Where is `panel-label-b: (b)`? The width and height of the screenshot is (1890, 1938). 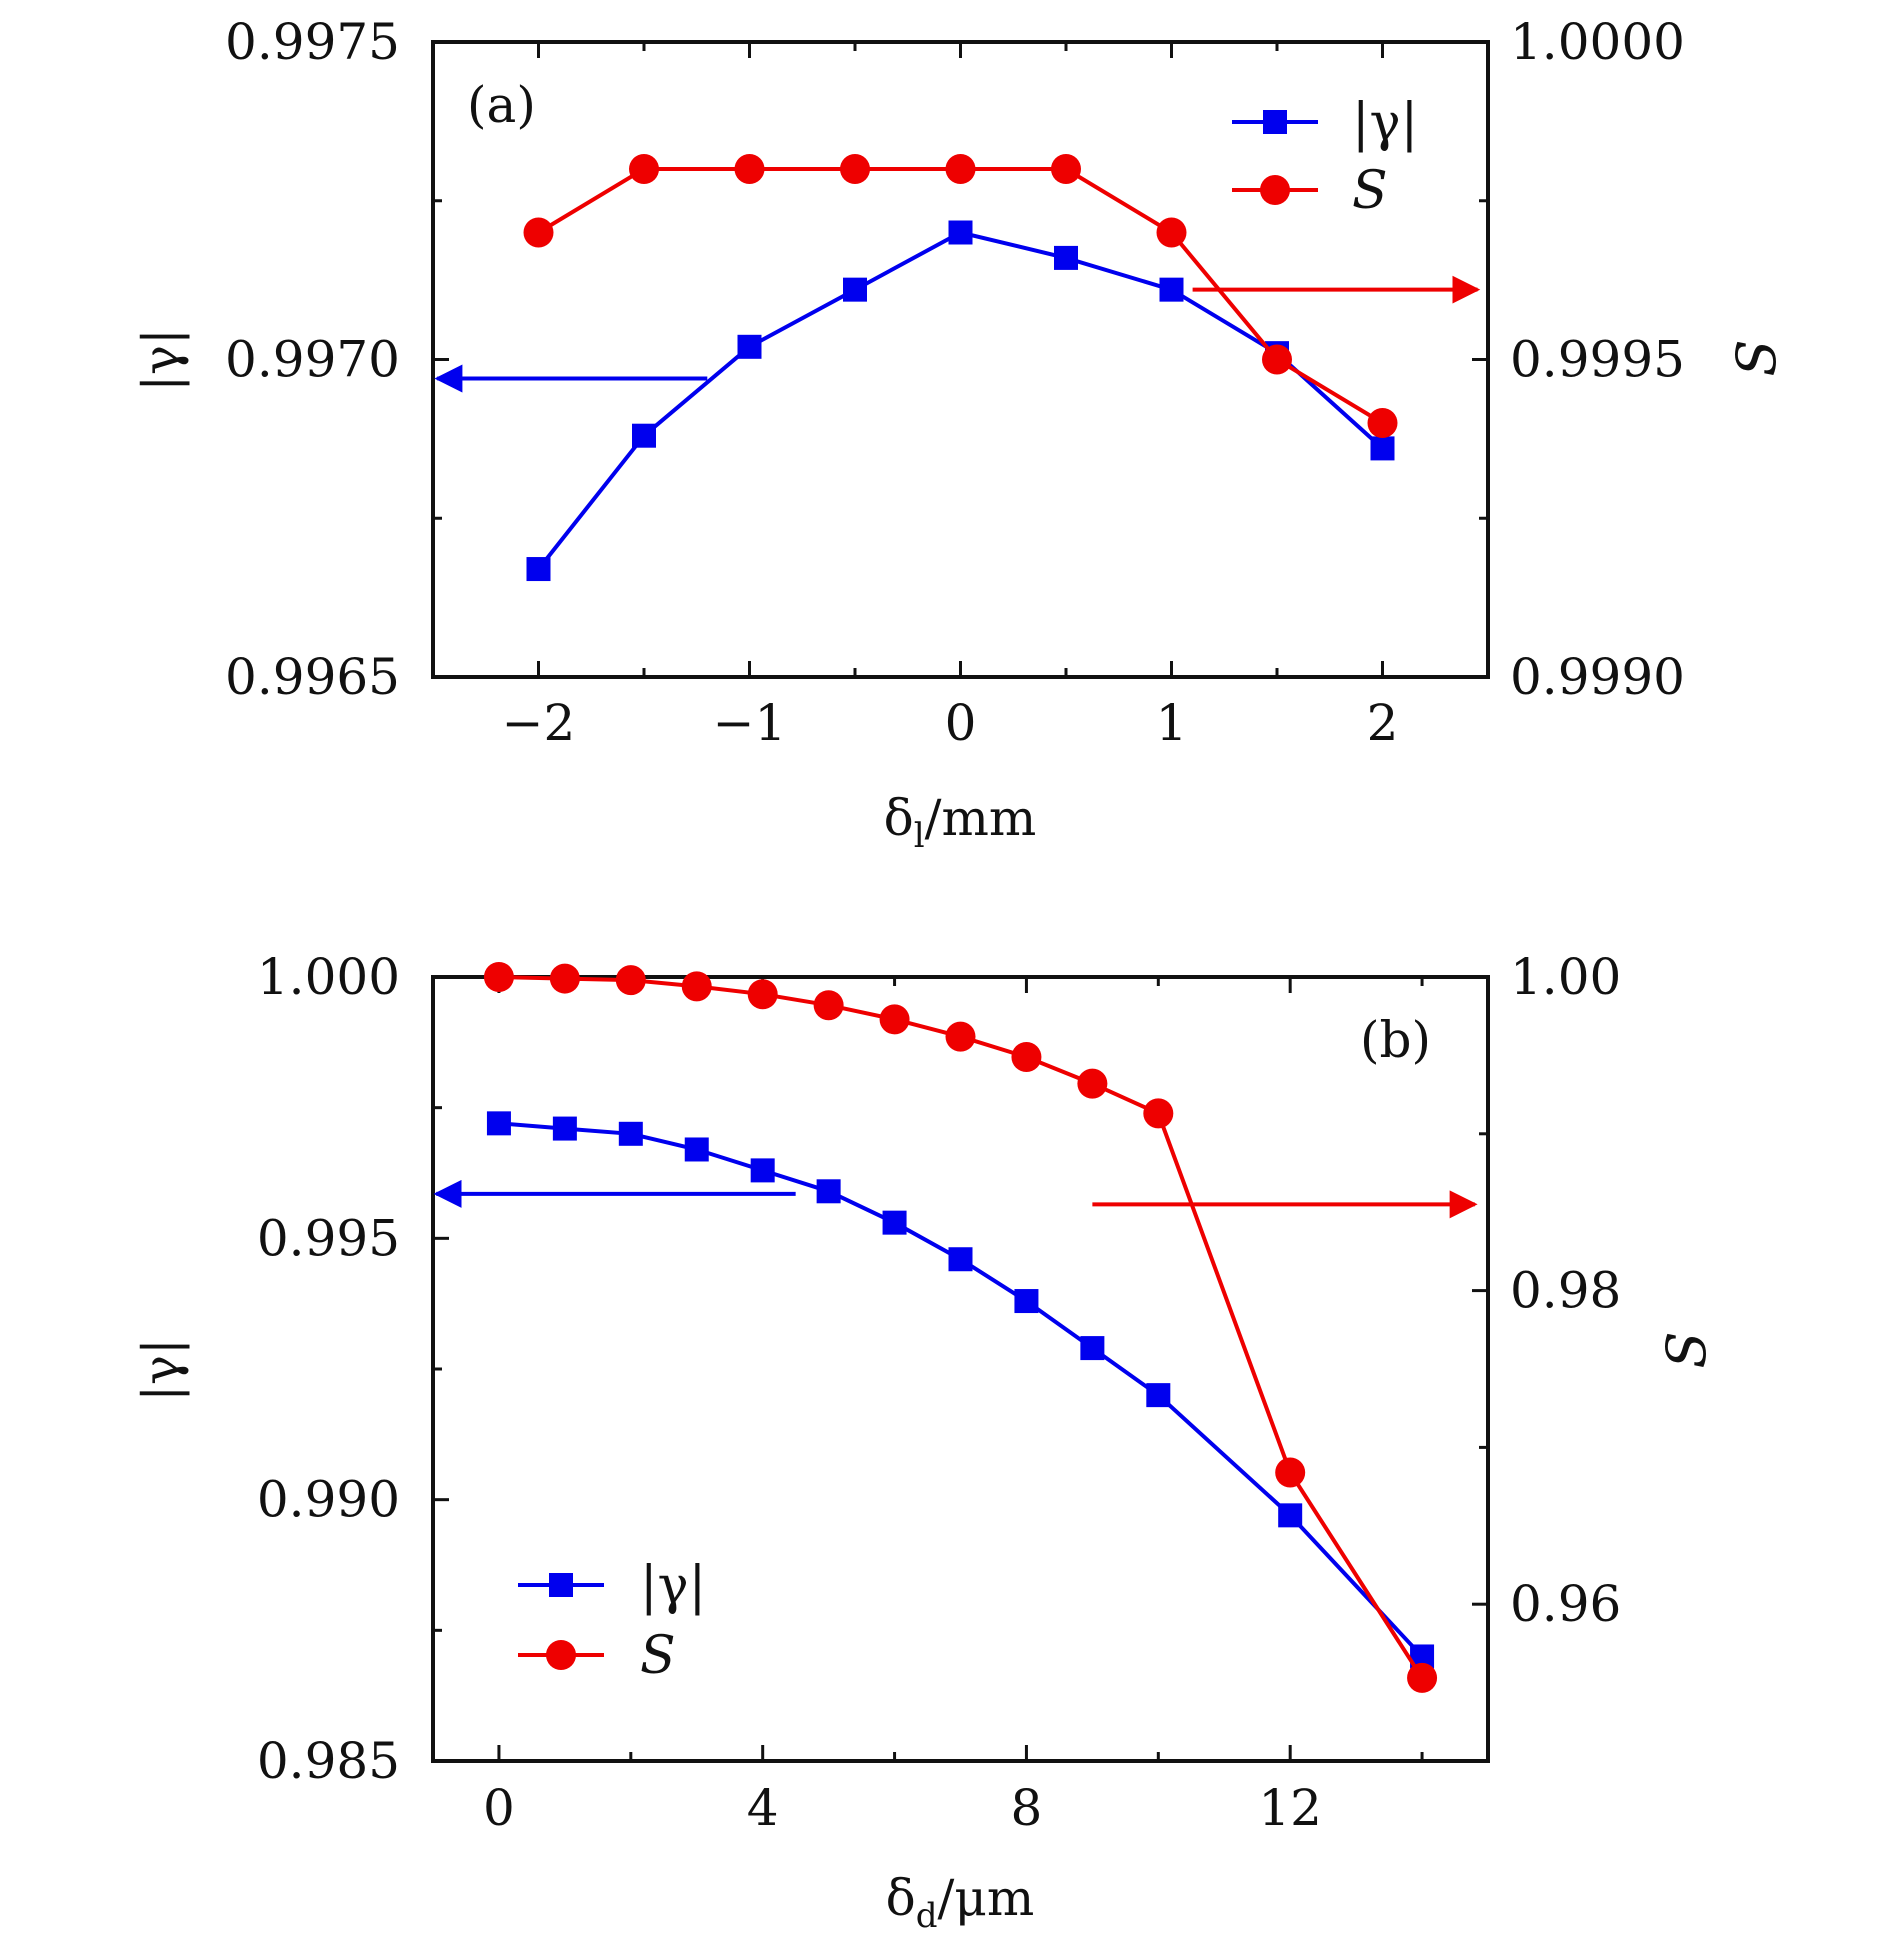 panel-label-b: (b) is located at coordinates (1395, 1040).